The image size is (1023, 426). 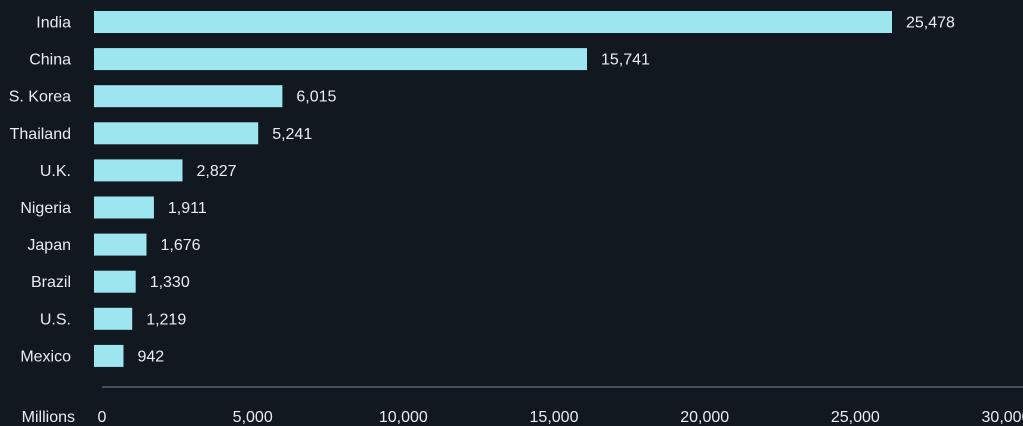 What do you see at coordinates (49, 245) in the screenshot?
I see `category-label: Japan` at bounding box center [49, 245].